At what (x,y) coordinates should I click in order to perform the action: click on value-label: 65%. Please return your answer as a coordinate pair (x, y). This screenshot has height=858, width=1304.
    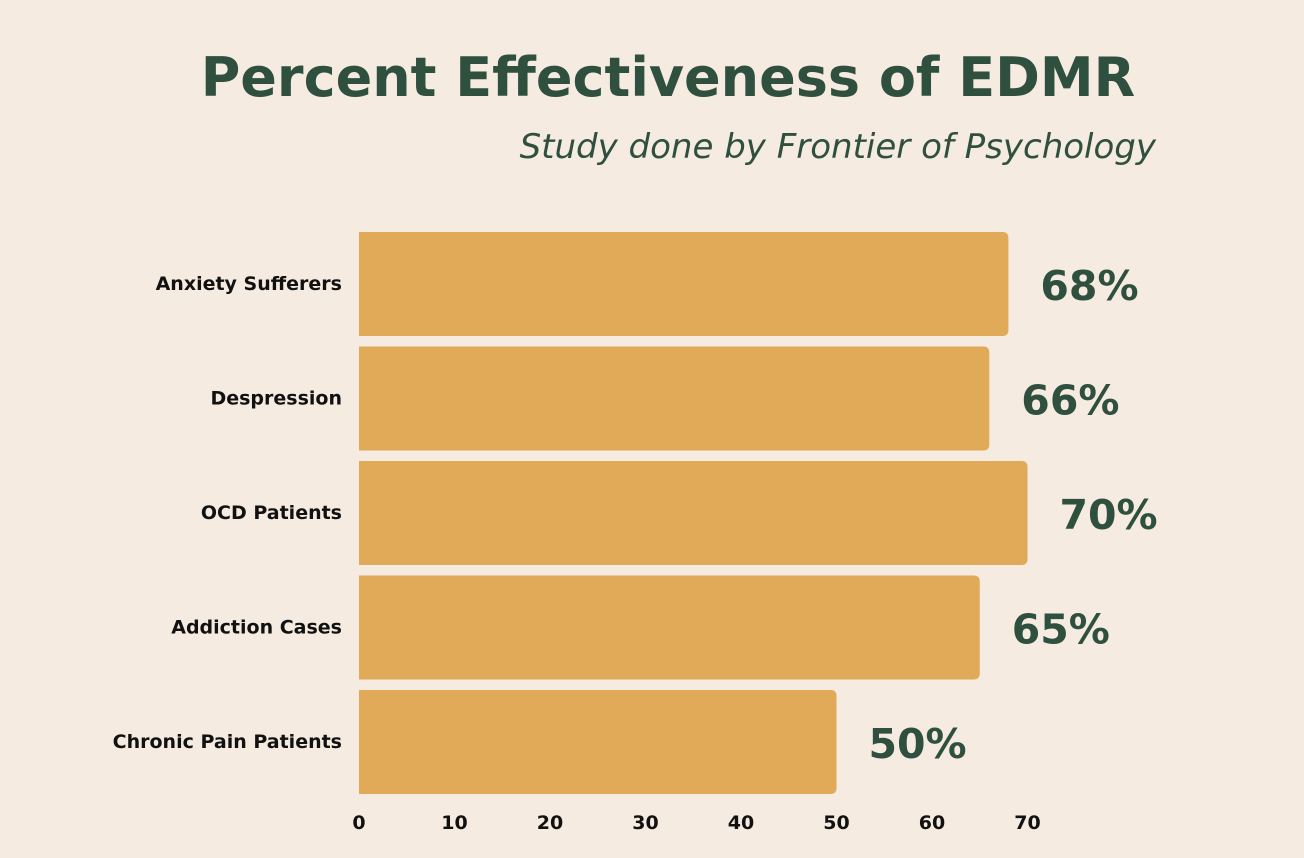
    Looking at the image, I should click on (1061, 630).